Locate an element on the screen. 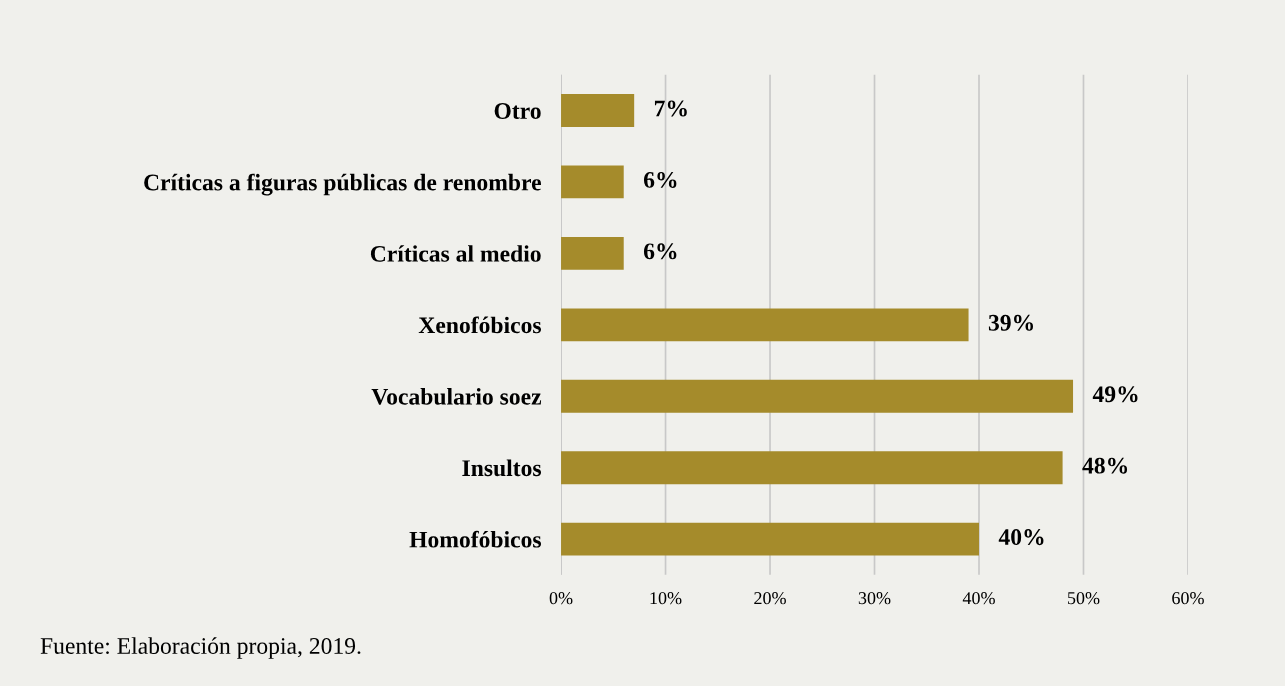 Image resolution: width=1285 pixels, height=686 pixels. data-label: 40% is located at coordinates (1021, 537).